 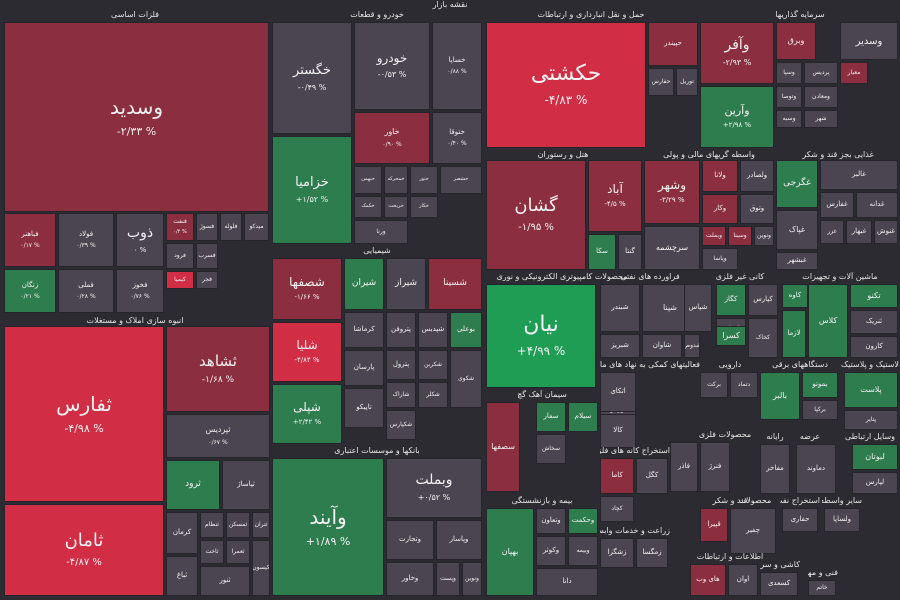 What do you see at coordinates (225, 581) in the screenshot?
I see `stock-tile: ثنور` at bounding box center [225, 581].